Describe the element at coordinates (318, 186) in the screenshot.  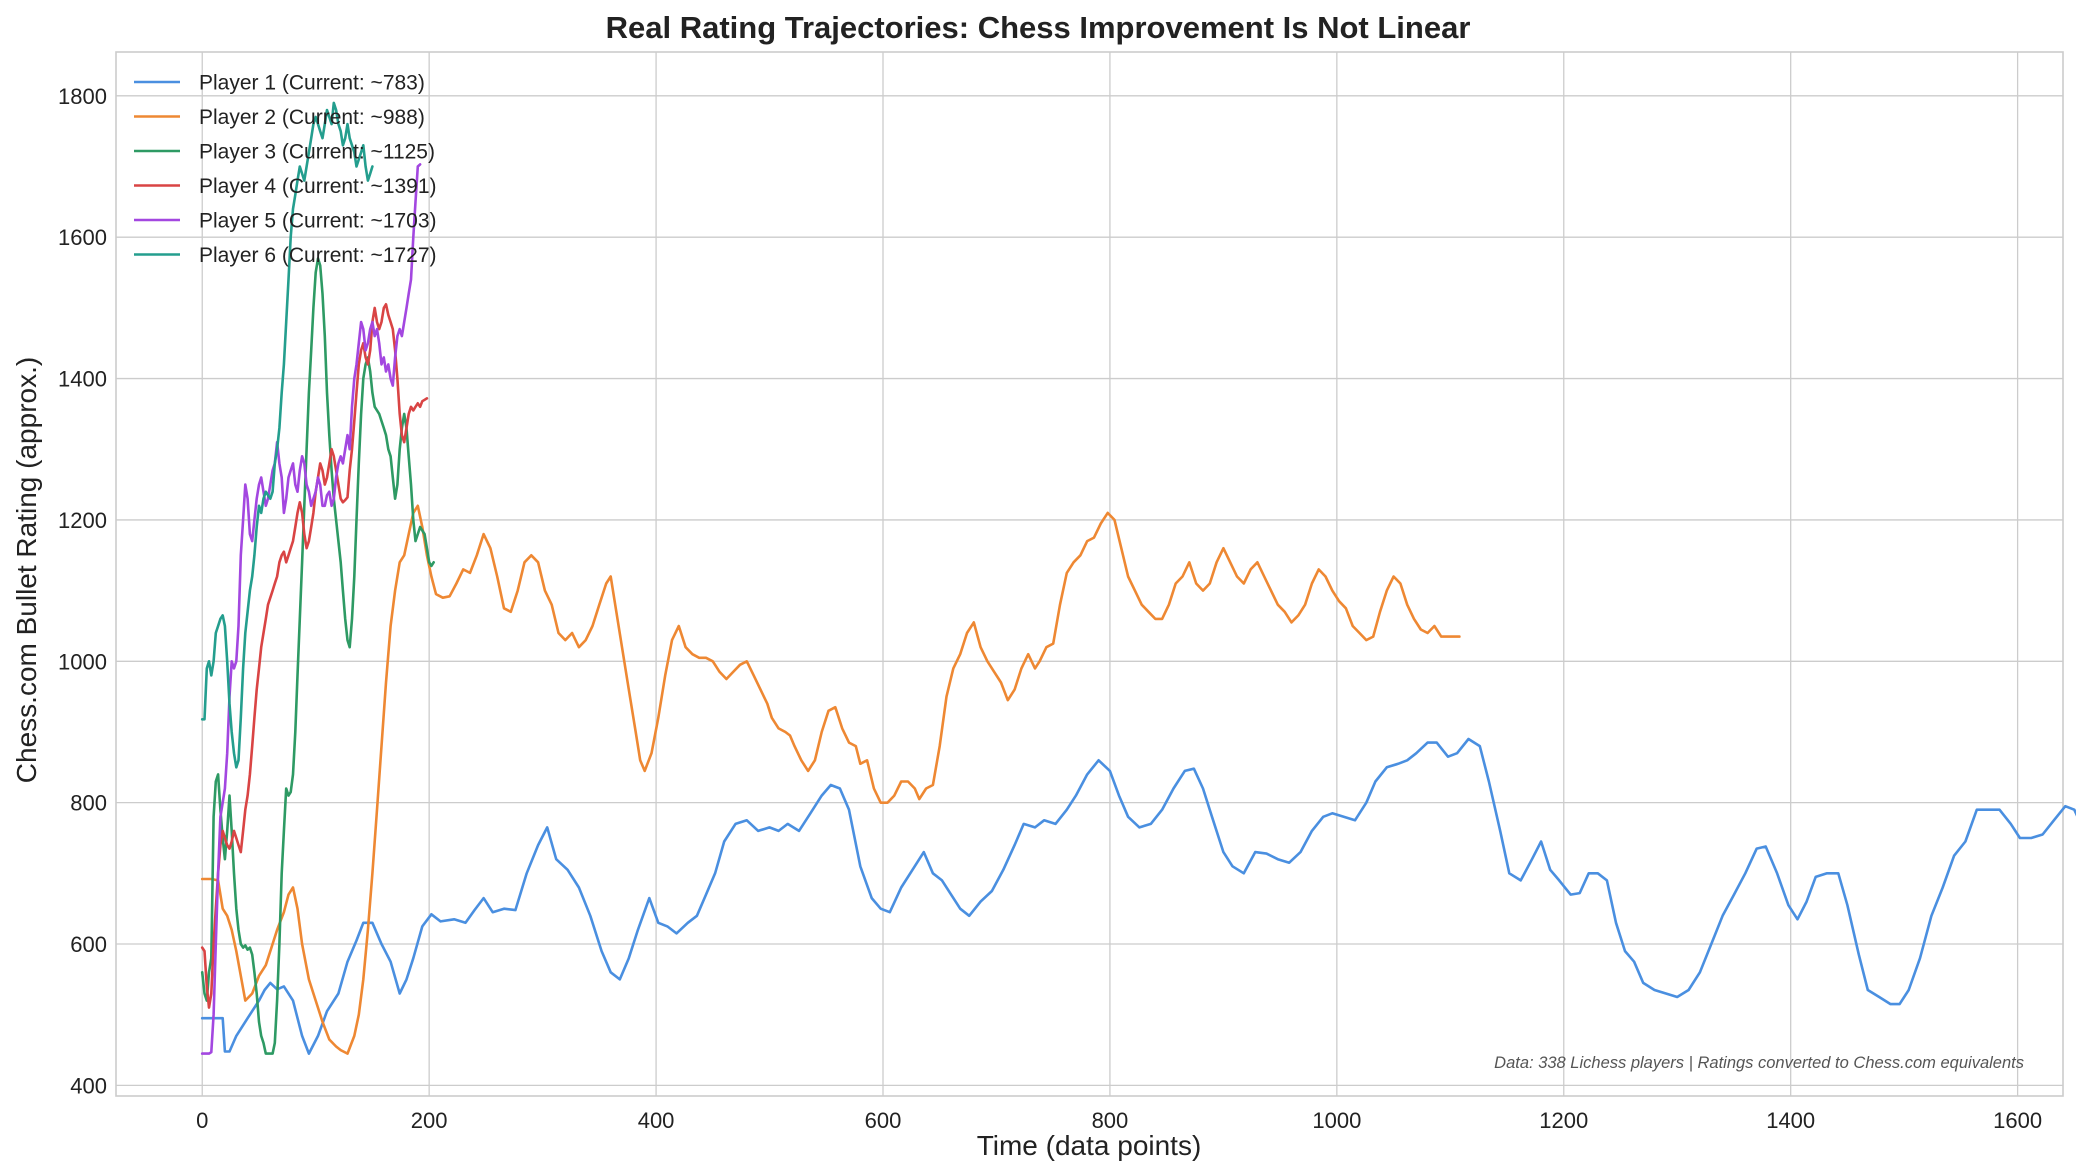
I see `legend-label-player-4: Player 4 (Current: ~1391)` at that location.